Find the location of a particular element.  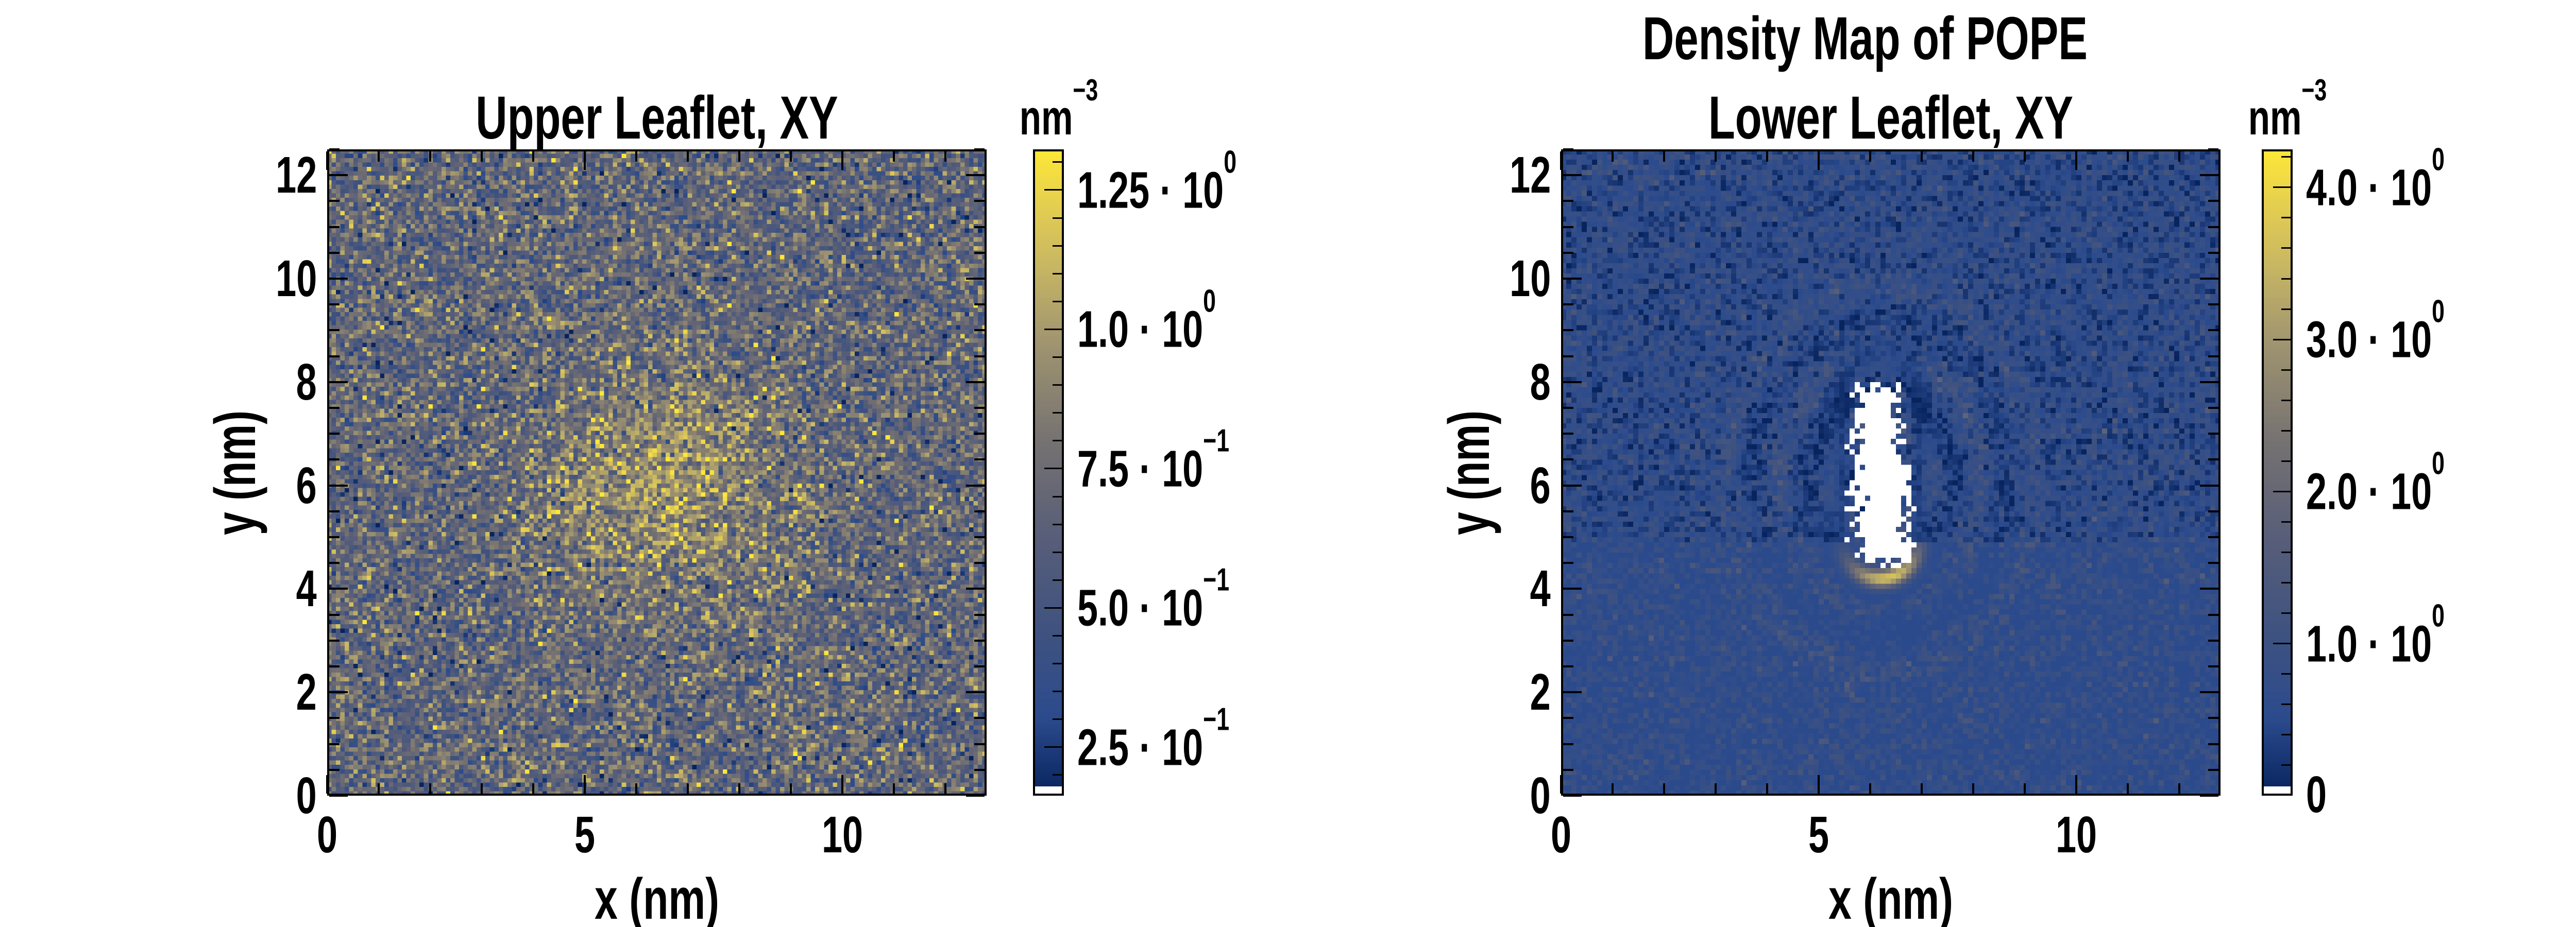

x-tick-label-text: 5 is located at coordinates (585, 835).